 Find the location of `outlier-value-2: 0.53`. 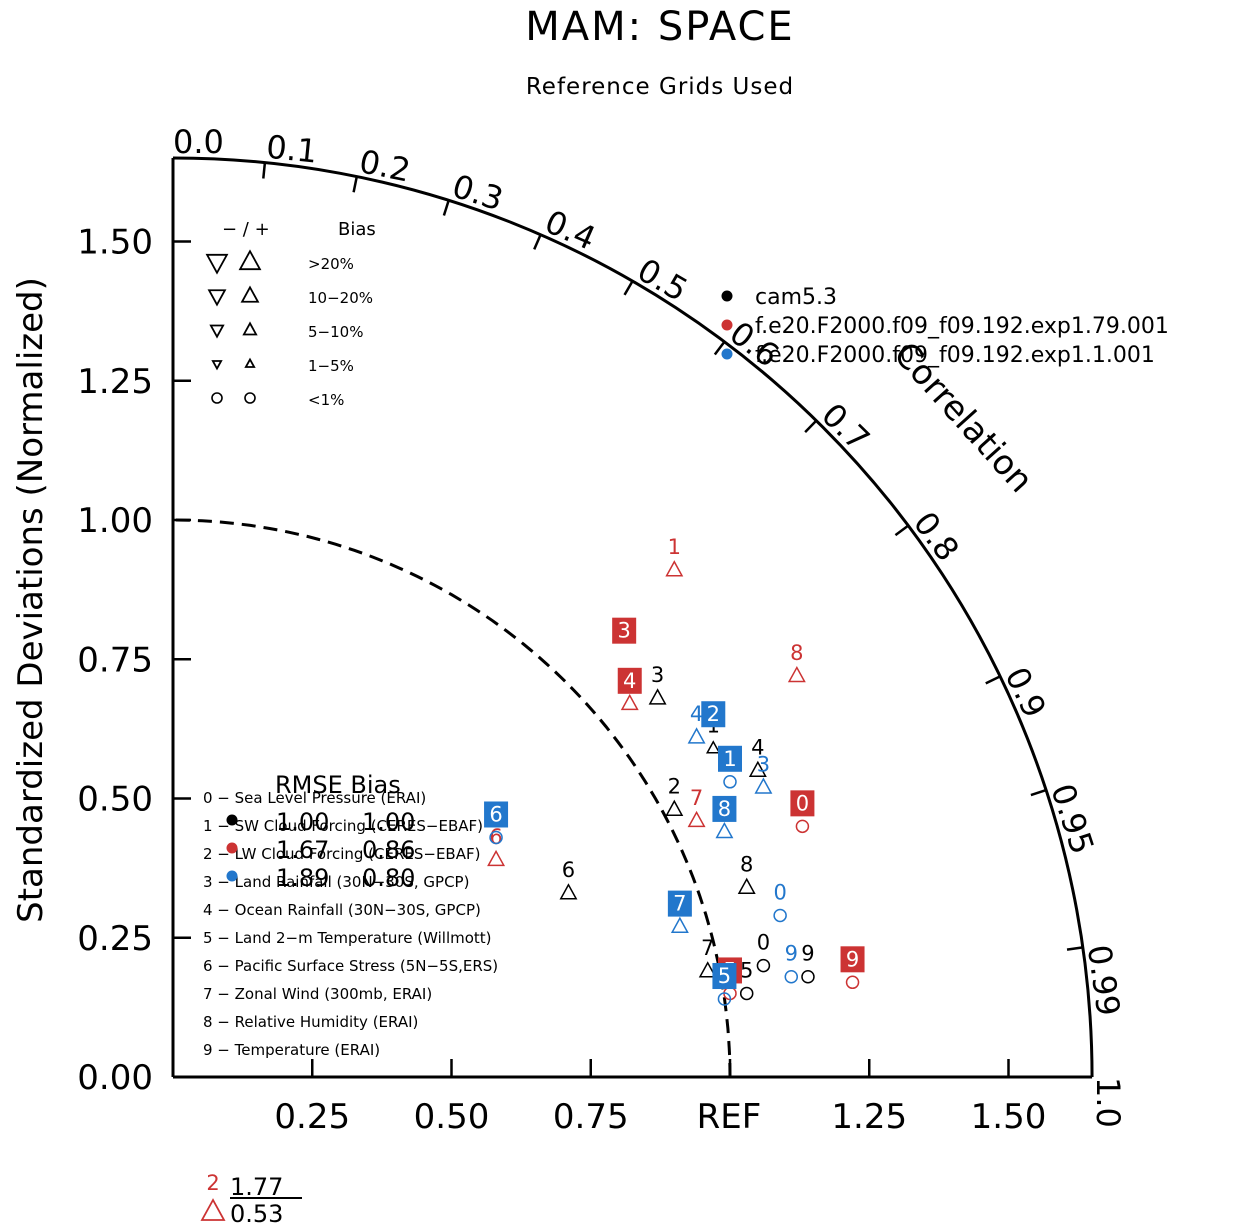

outlier-value-2: 0.53 is located at coordinates (256, 1213).